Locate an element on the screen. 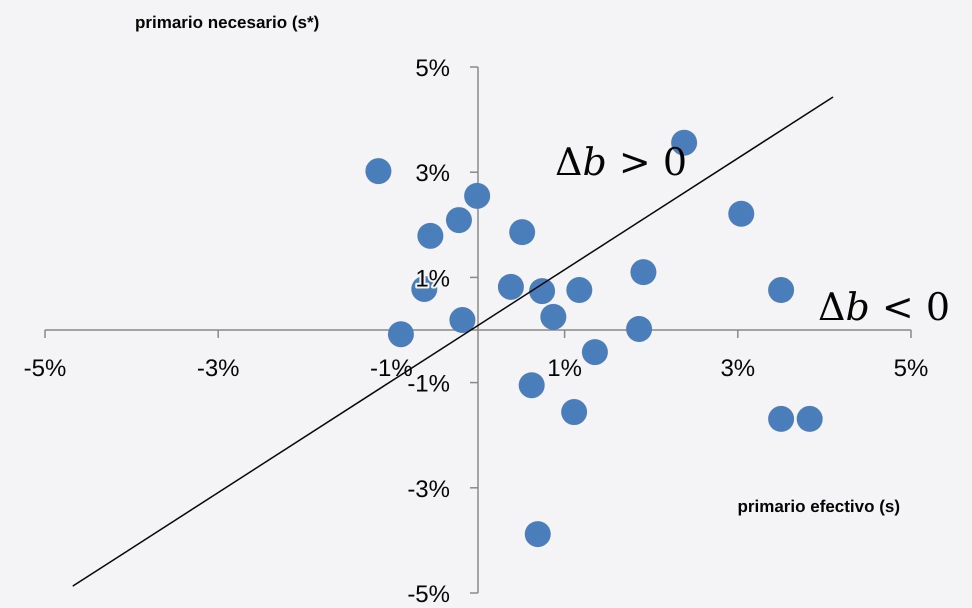  y-tick-label: 5% is located at coordinates (432, 68).